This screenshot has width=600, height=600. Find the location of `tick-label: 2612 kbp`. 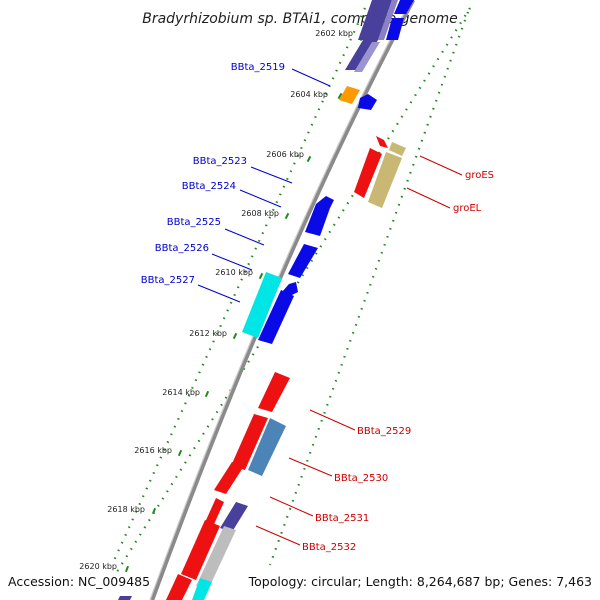

tick-label: 2612 kbp is located at coordinates (208, 333).